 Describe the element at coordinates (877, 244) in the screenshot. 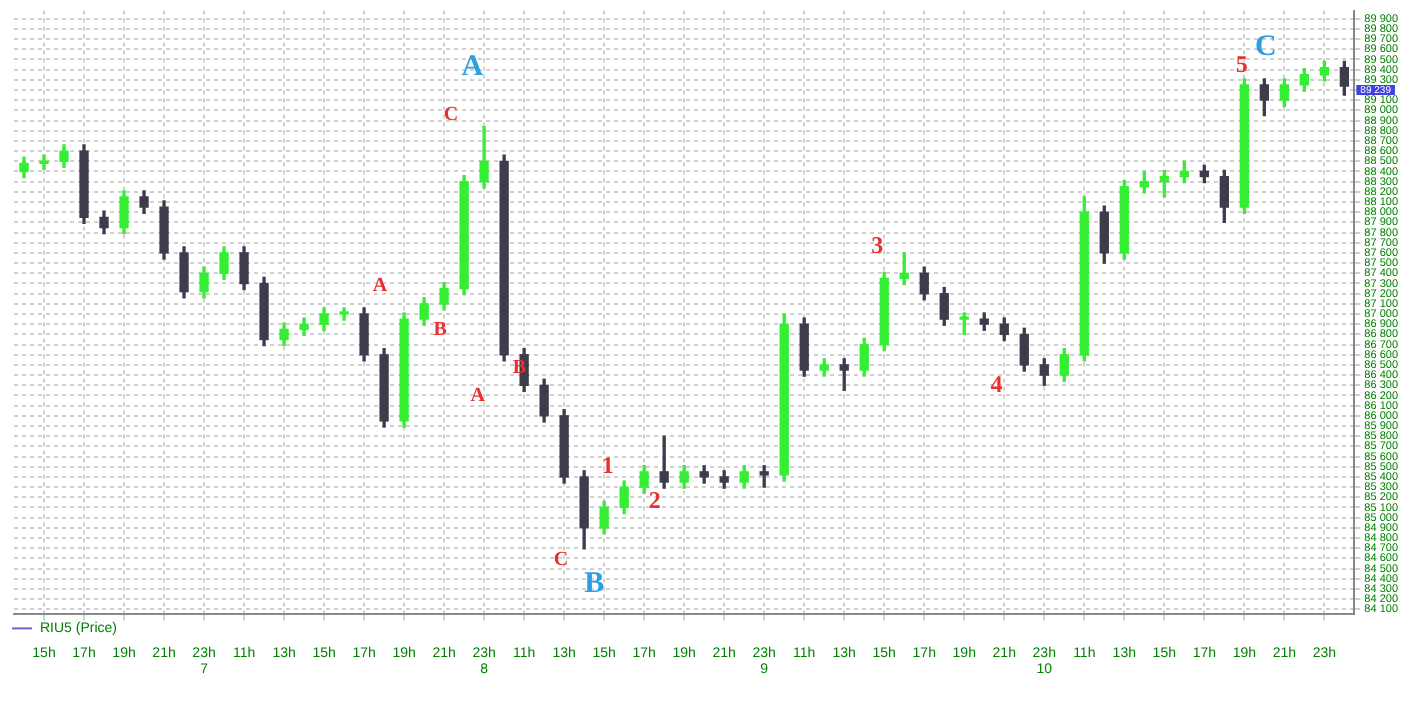

I see `annotation: 3` at that location.